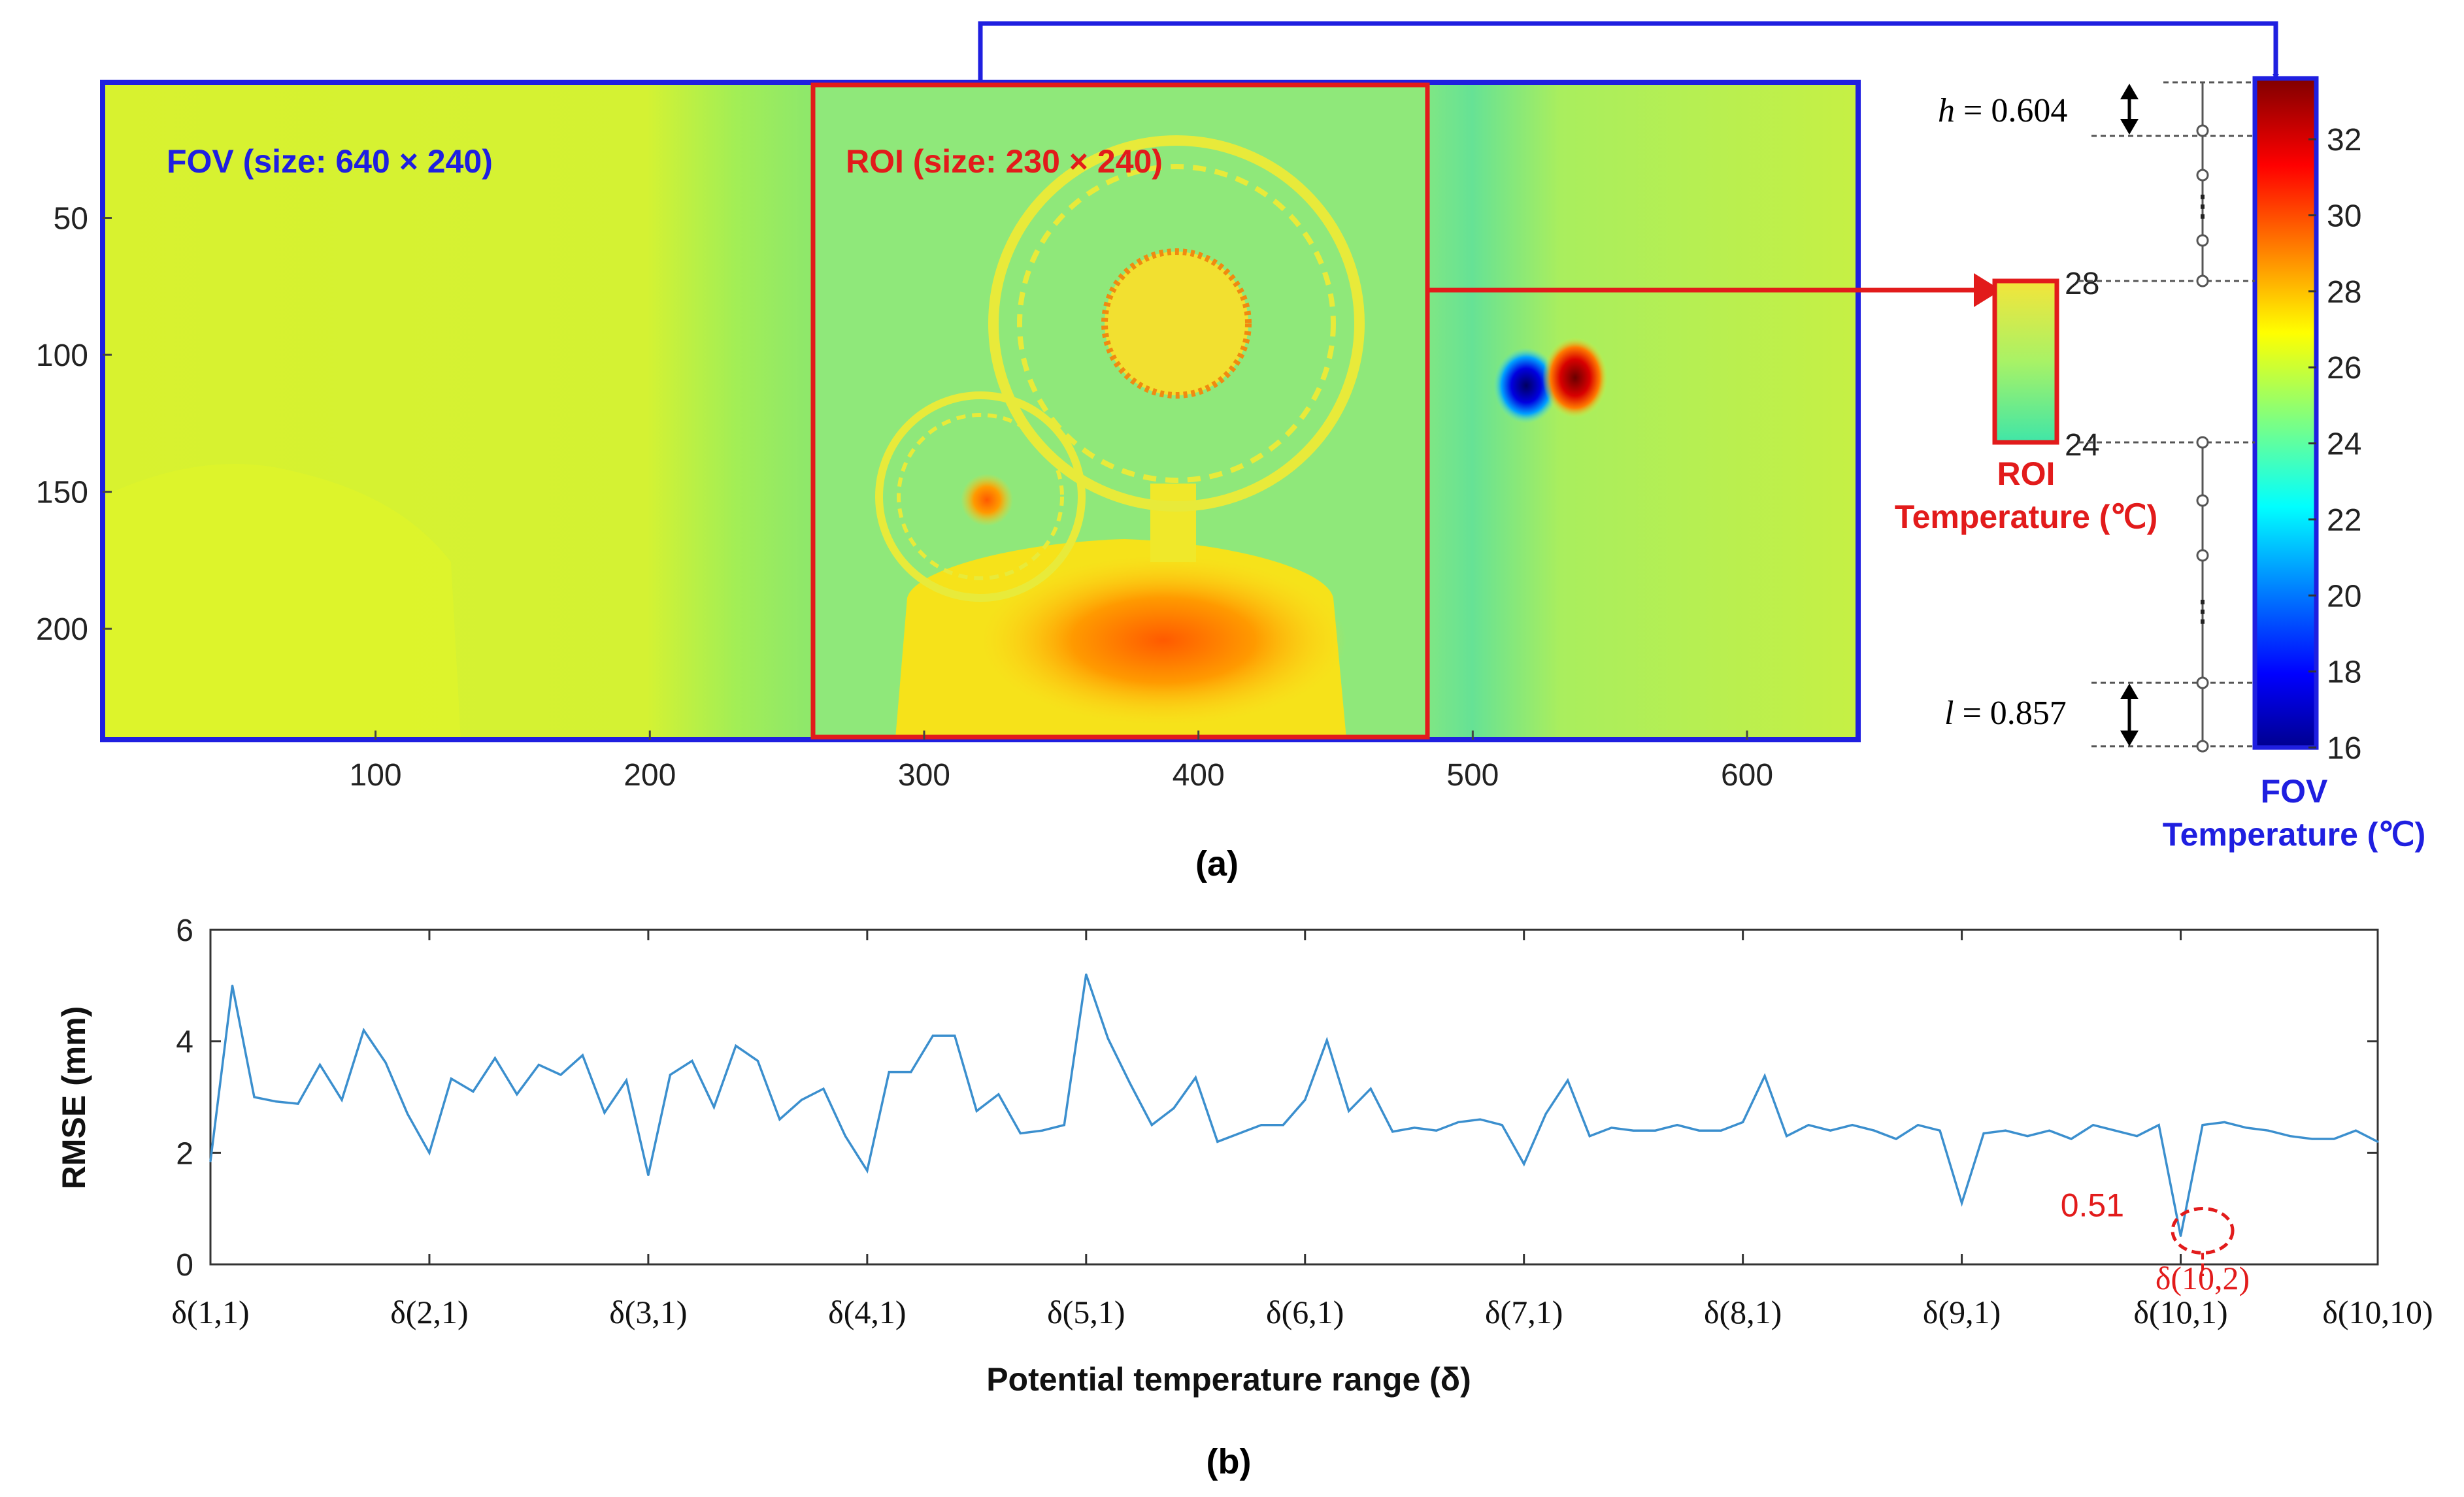  Describe the element at coordinates (1526, 385) in the screenshot. I see `cold-spot` at that location.